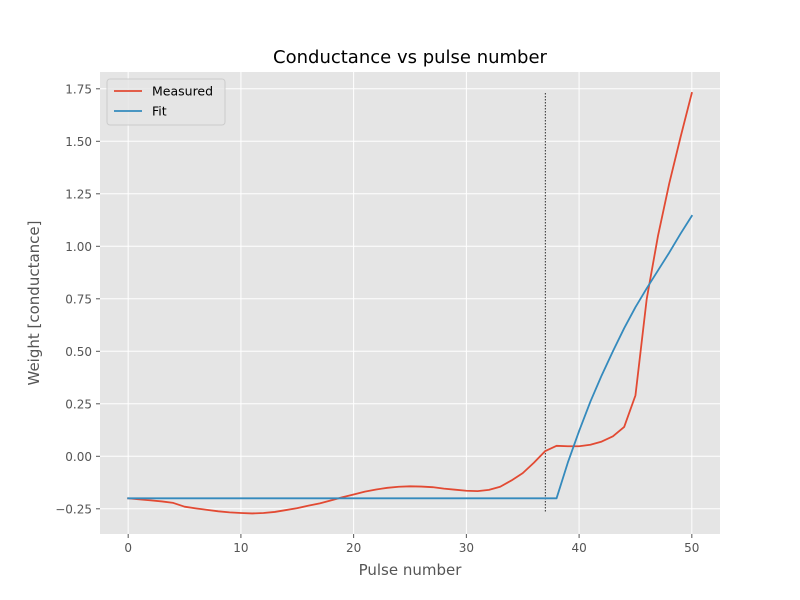  I want to click on legend-label-measured: Measured, so click(182, 91).